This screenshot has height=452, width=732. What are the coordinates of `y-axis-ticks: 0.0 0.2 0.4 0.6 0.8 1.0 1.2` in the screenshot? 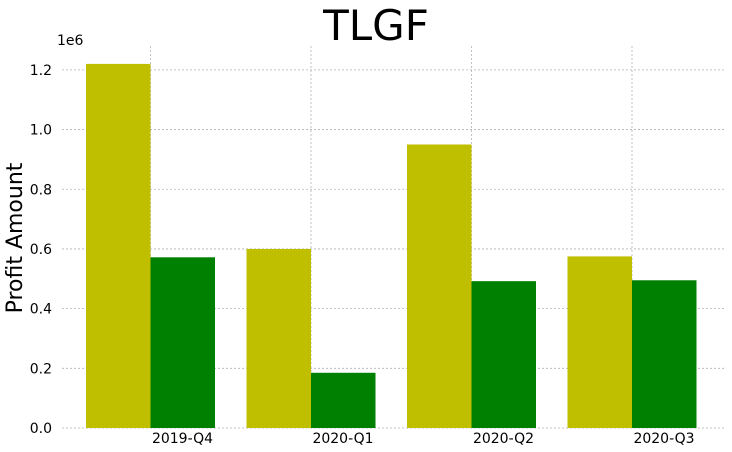 It's located at (41, 250).